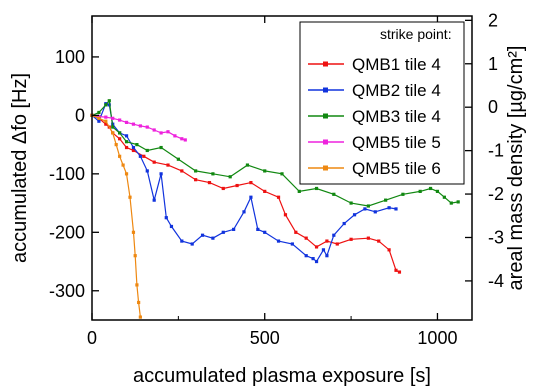 Image resolution: width=538 pixels, height=389 pixels. What do you see at coordinates (20, 168) in the screenshot?
I see `left-y-axis-label: accumulated Δfo [Hz]` at bounding box center [20, 168].